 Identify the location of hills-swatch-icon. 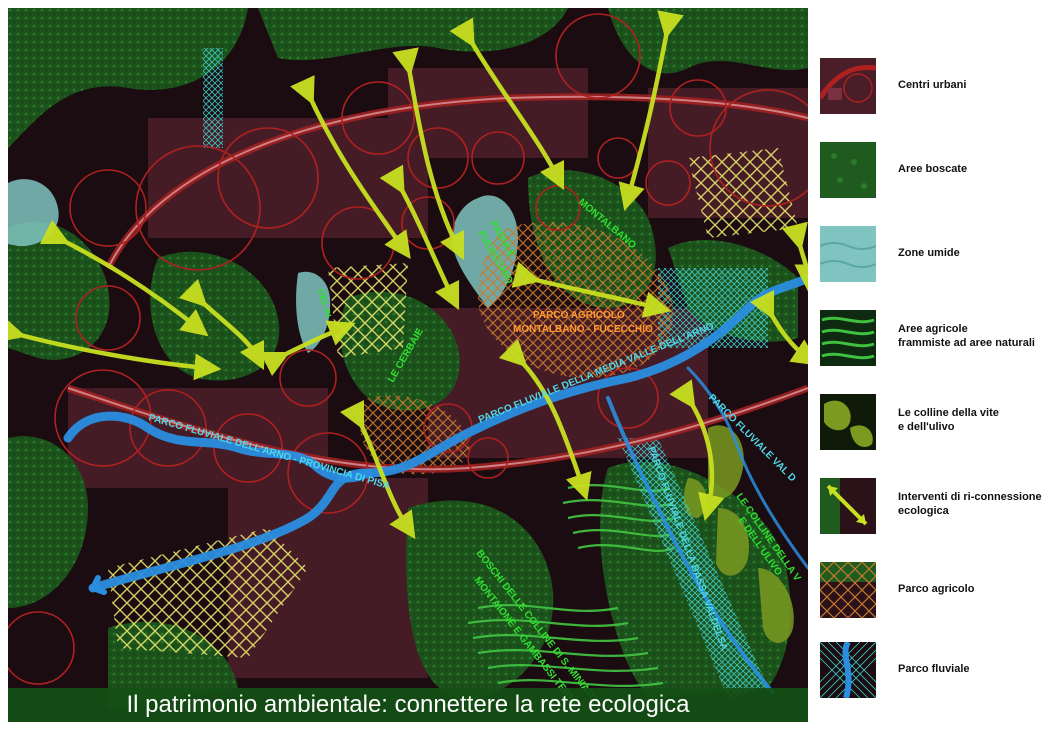
(848, 422).